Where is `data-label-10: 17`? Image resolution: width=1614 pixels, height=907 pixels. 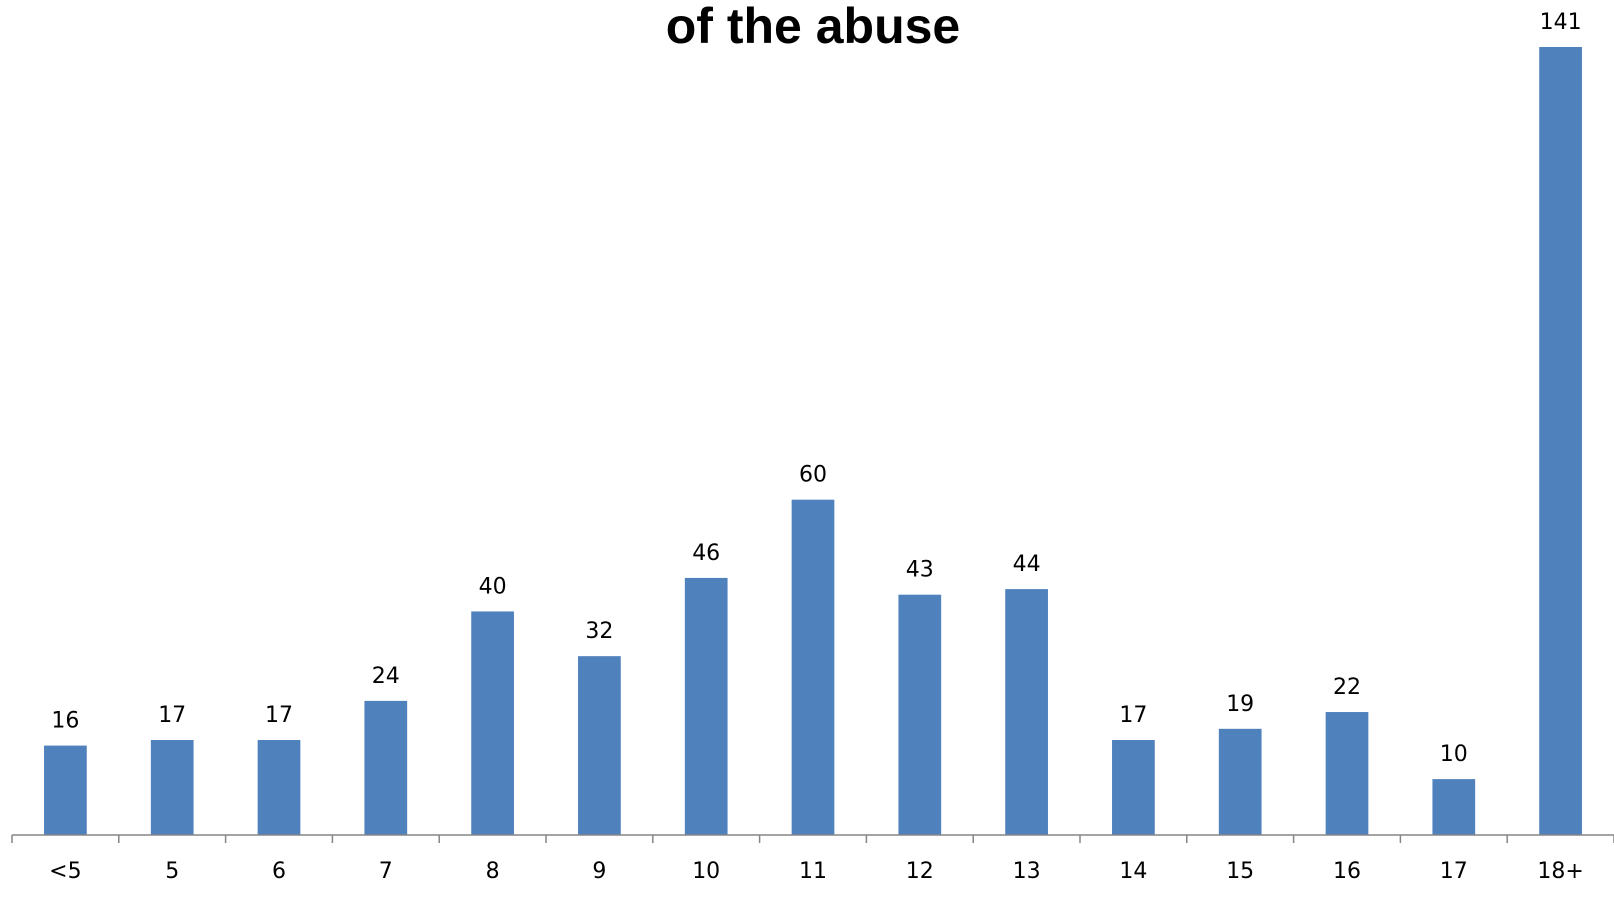
data-label-10: 17 is located at coordinates (1133, 715).